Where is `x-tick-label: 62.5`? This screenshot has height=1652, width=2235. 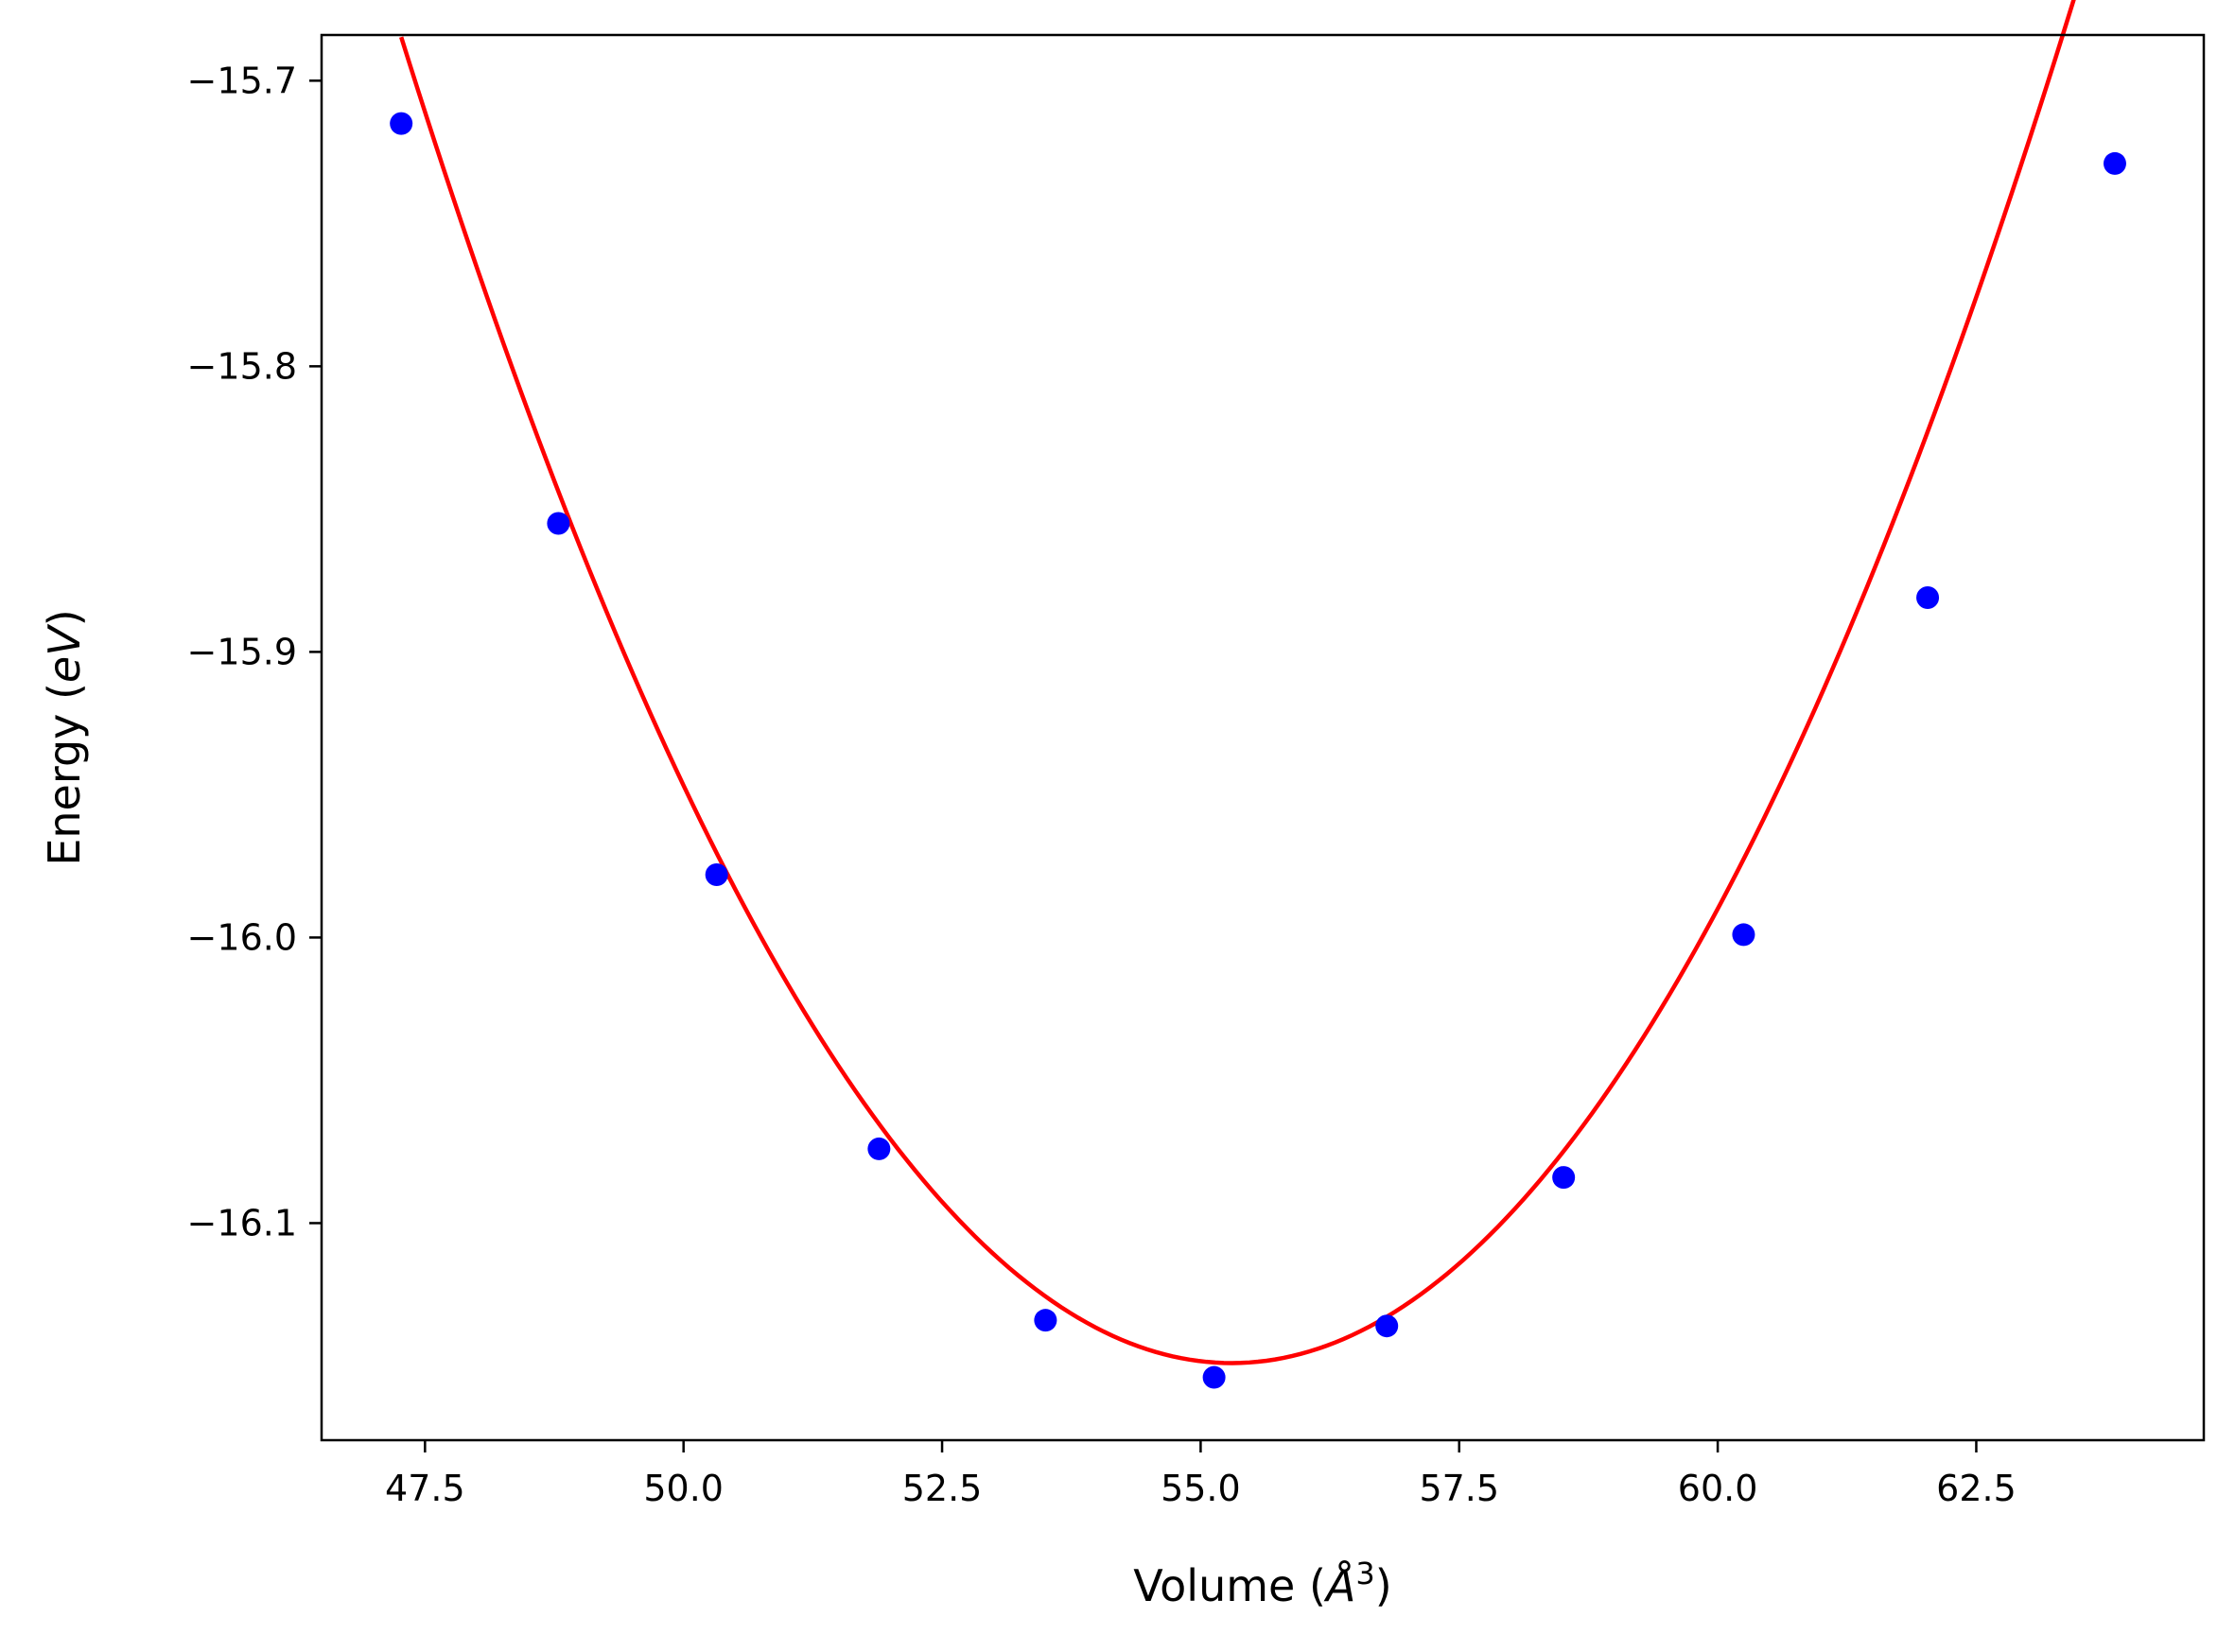
x-tick-label: 62.5 is located at coordinates (1976, 1489).